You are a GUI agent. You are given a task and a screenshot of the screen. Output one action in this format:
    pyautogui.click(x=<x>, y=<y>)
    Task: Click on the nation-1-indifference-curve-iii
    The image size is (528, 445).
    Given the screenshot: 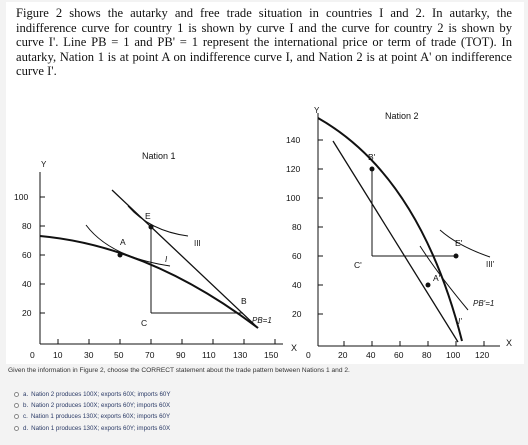 What is the action you would take?
    pyautogui.click(x=158, y=221)
    